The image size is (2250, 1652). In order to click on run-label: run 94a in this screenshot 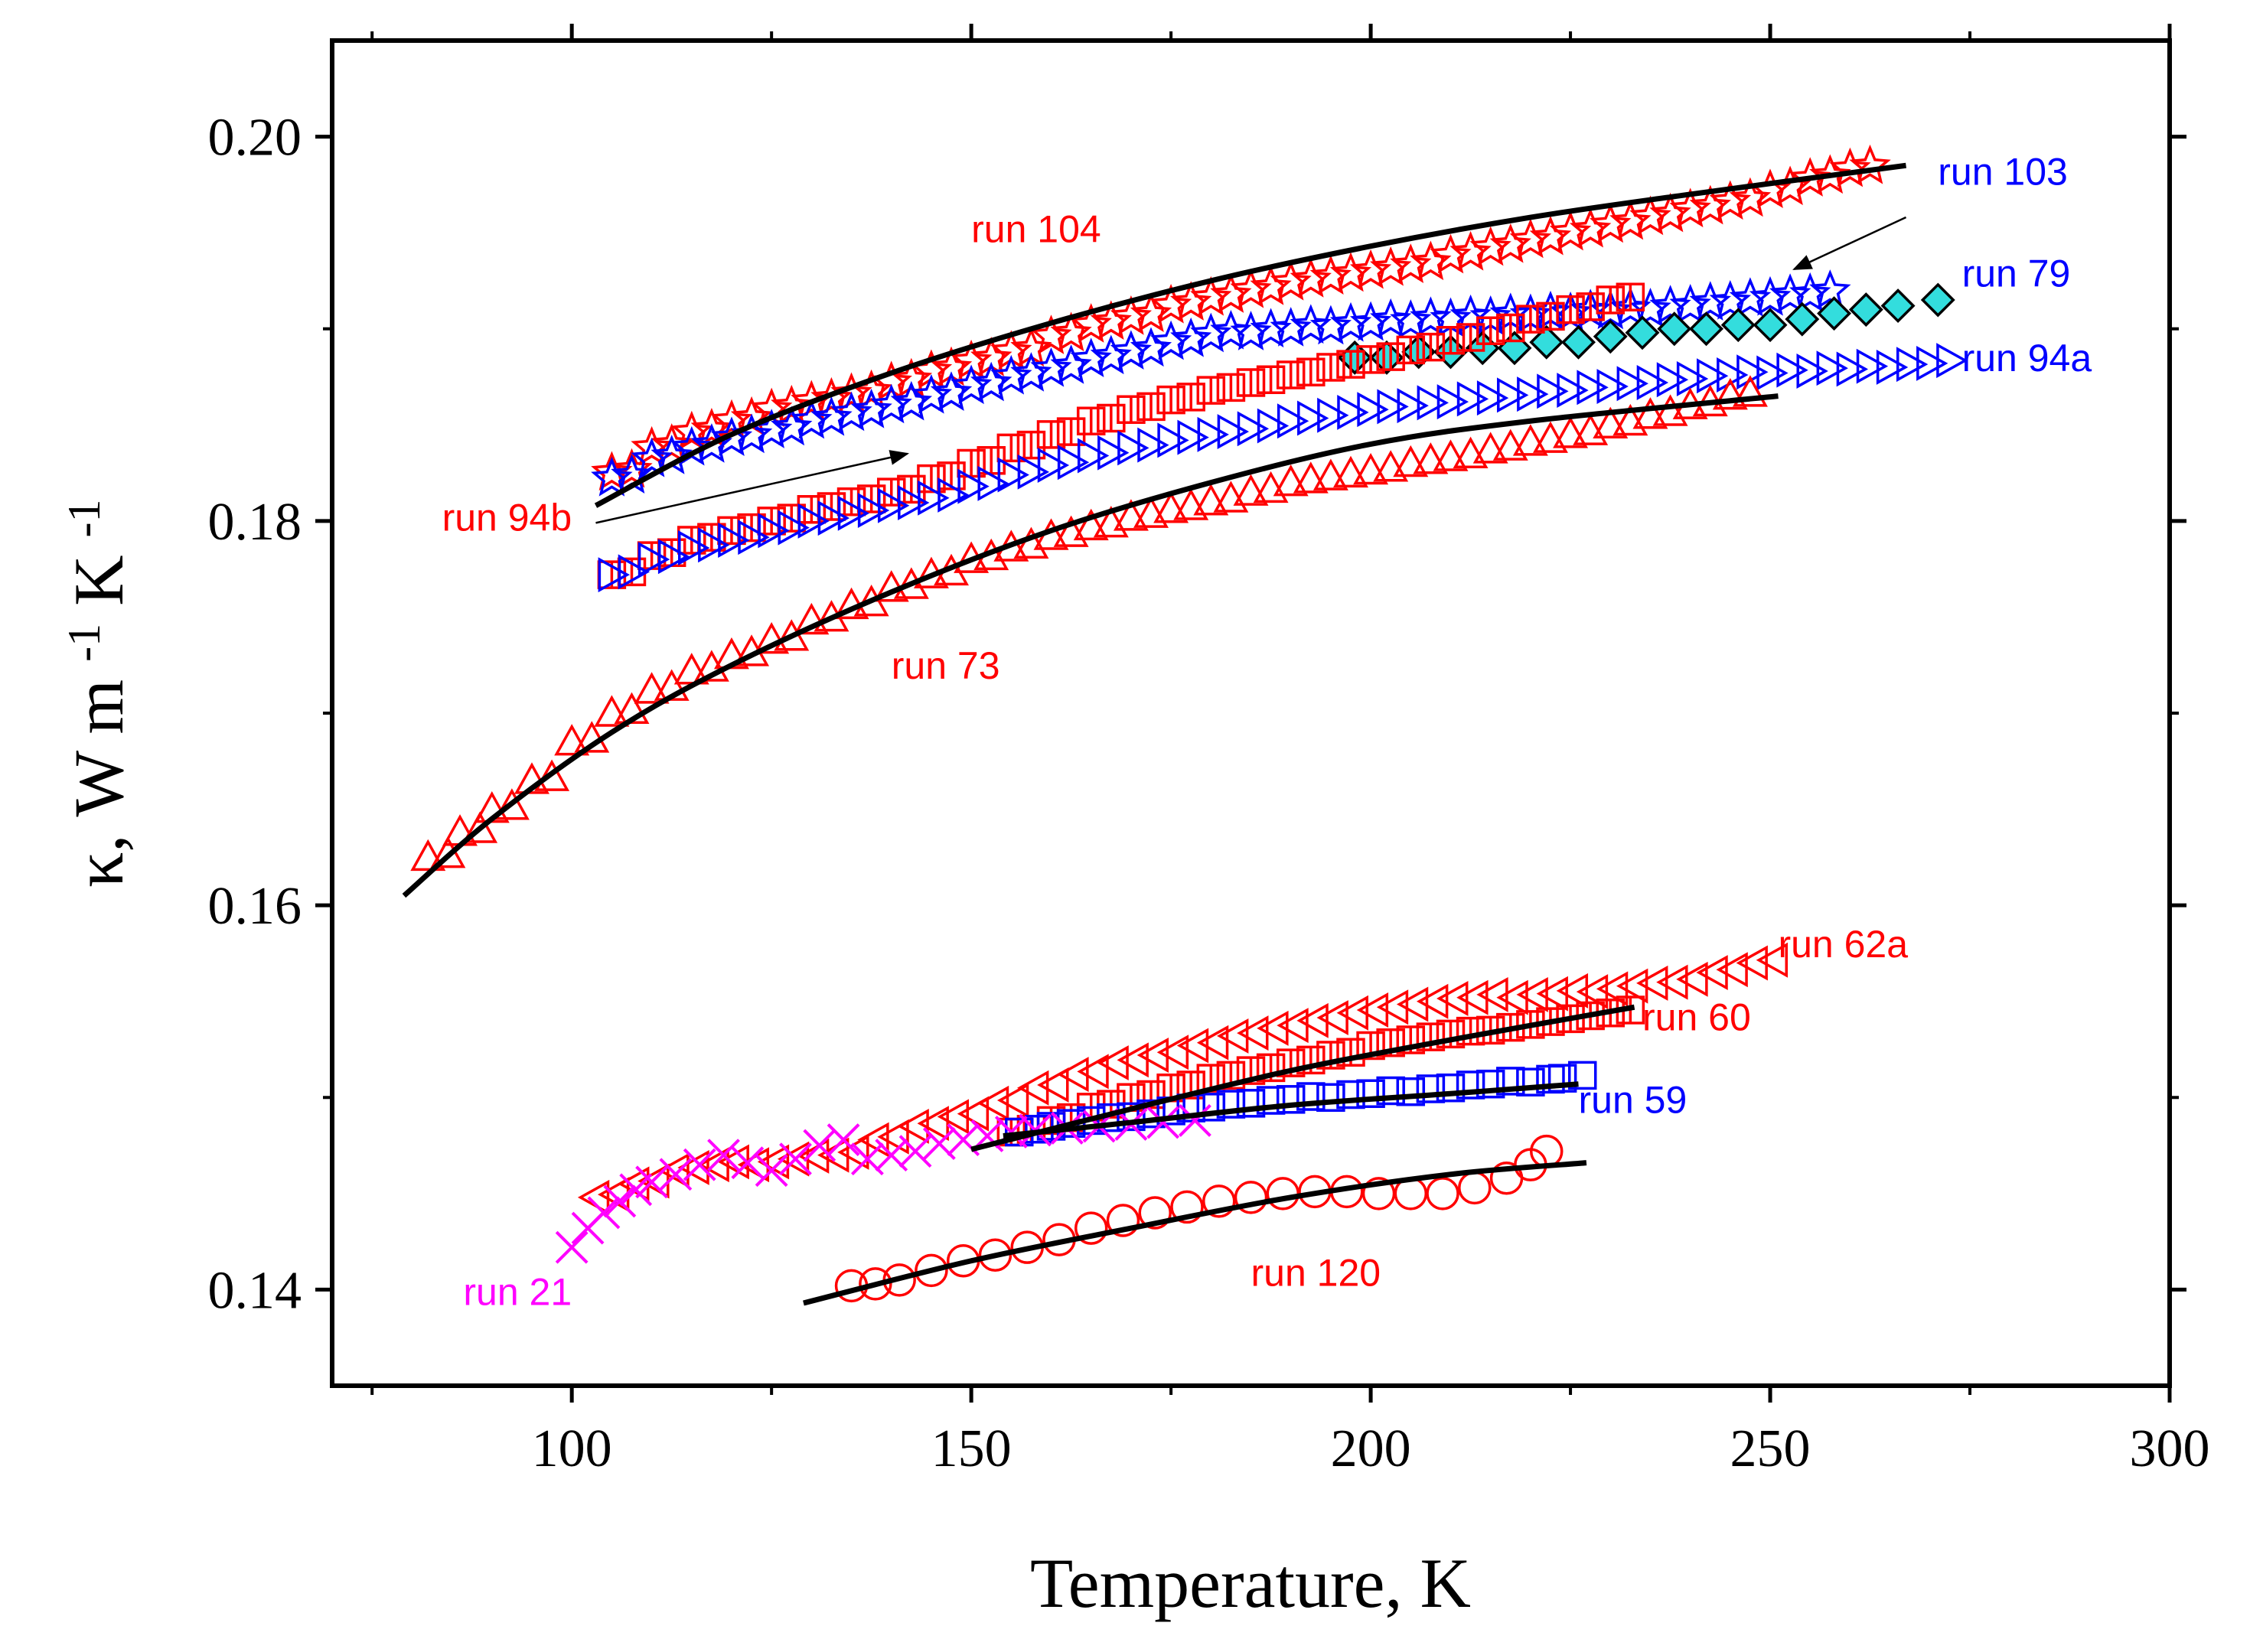, I will do `click(2027, 359)`.